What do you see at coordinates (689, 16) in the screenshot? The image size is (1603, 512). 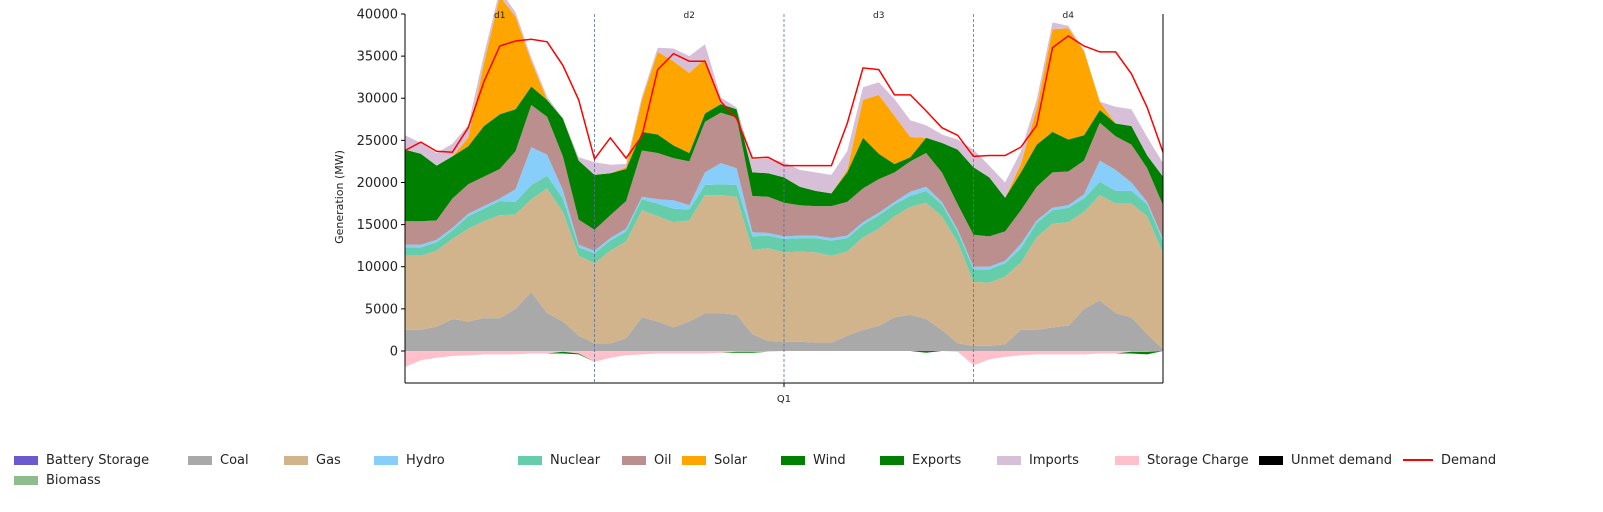 I see `day-label: d2` at bounding box center [689, 16].